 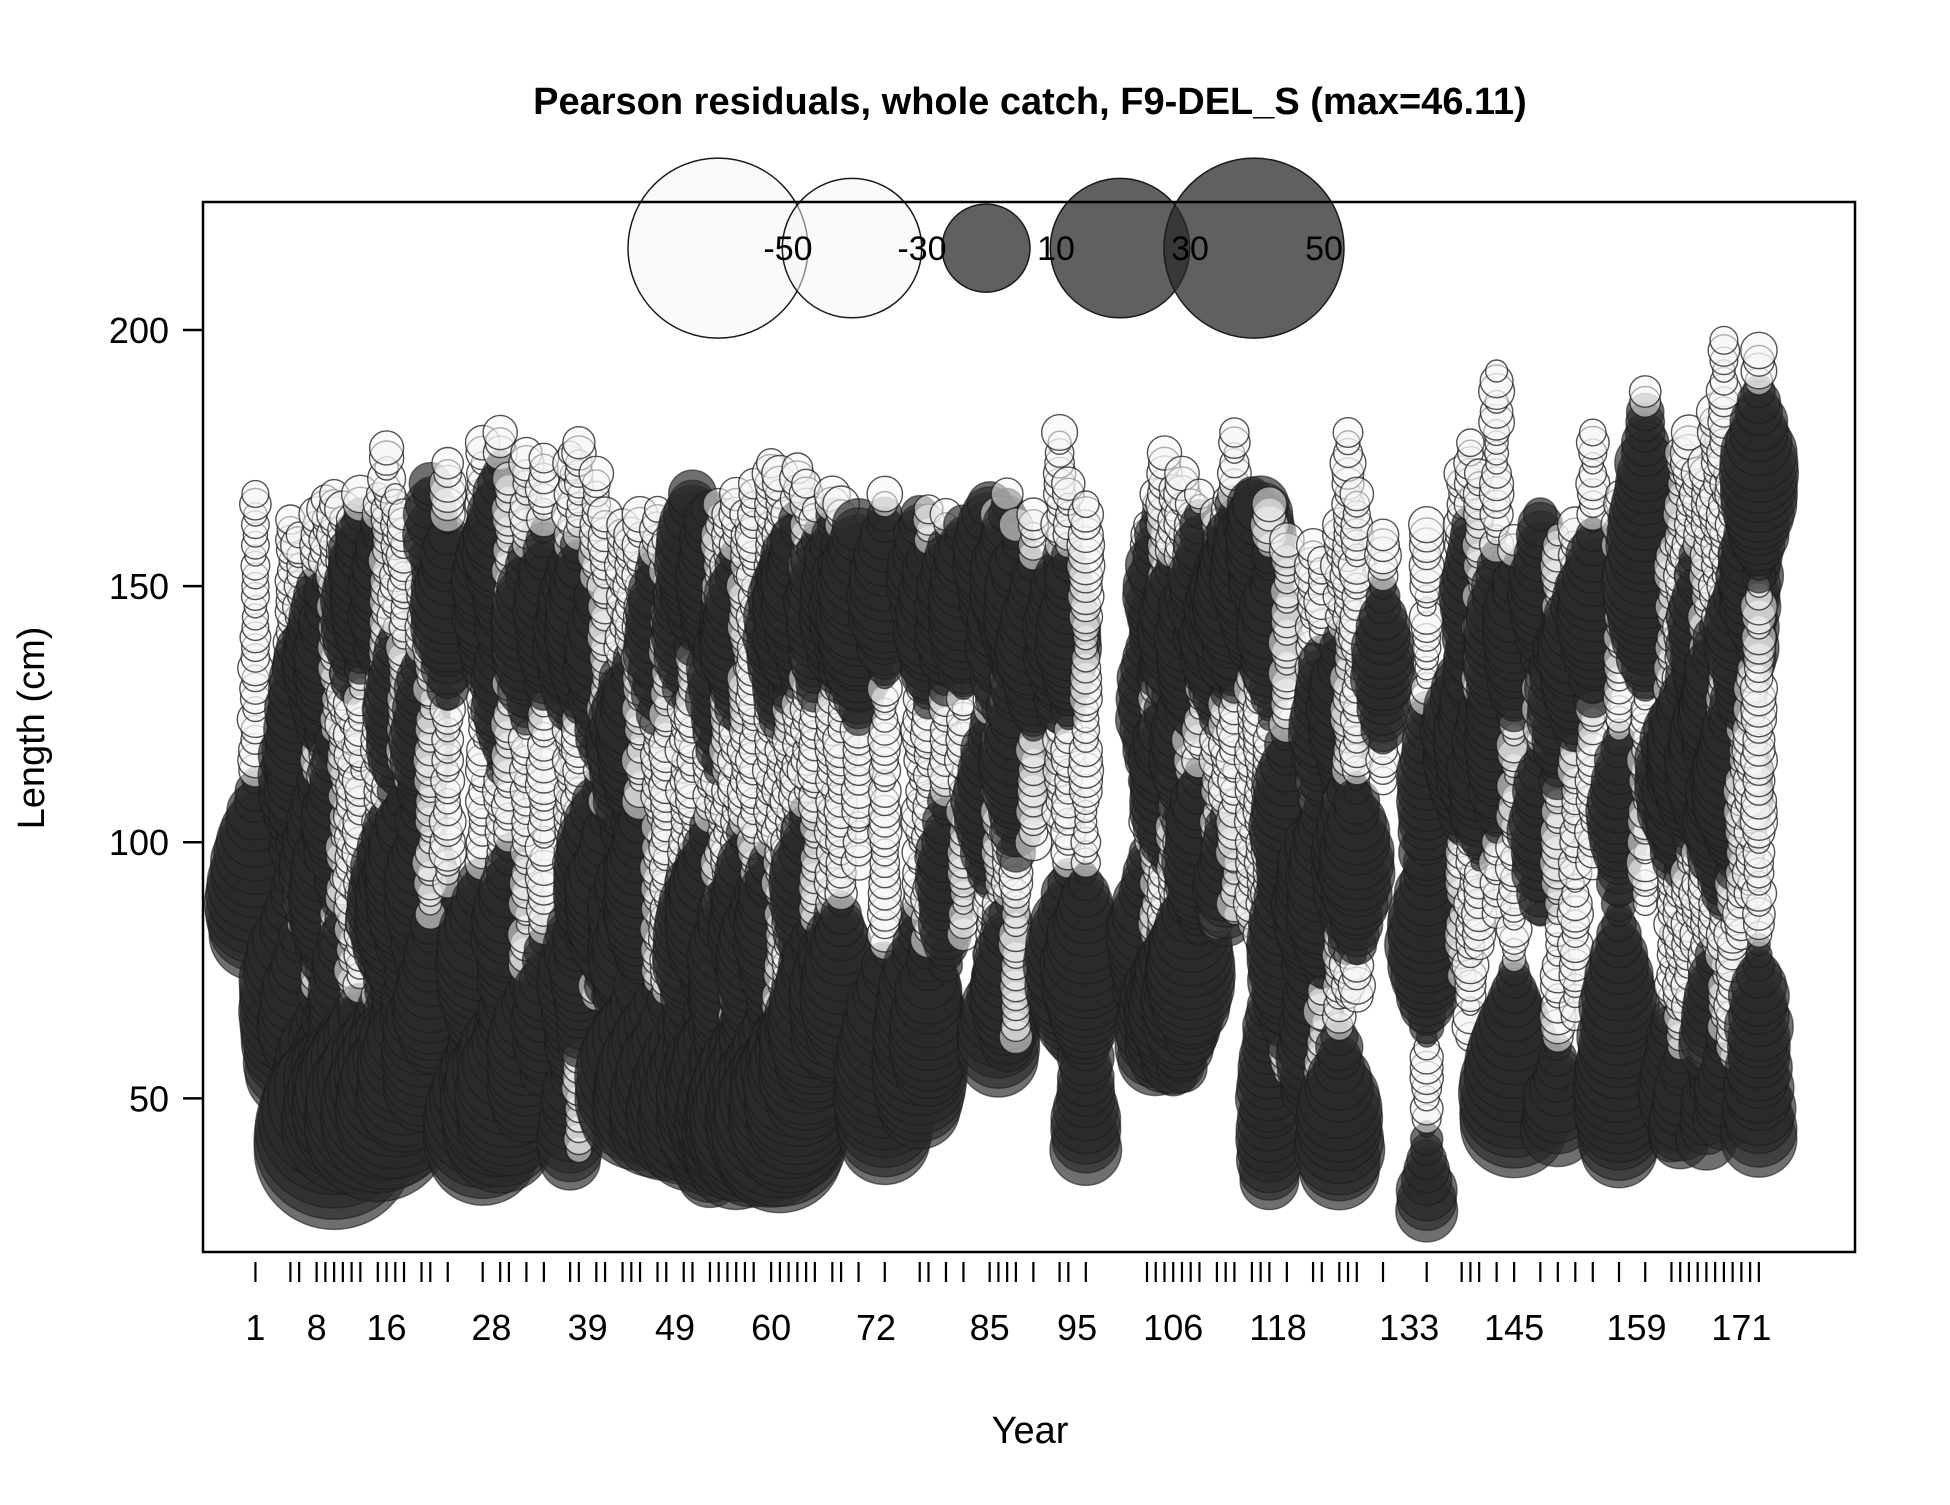 What do you see at coordinates (448, 672) in the screenshot?
I see `residual-column` at bounding box center [448, 672].